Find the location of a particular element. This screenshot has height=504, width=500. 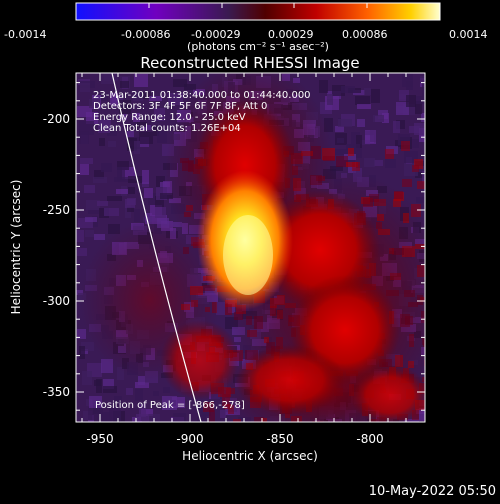

colorbar-gradient is located at coordinates (258, 11).